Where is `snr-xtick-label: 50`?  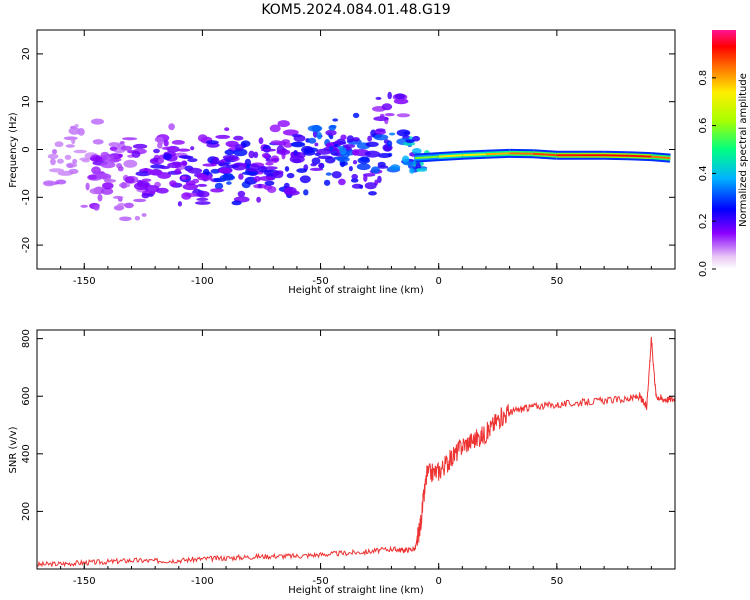
snr-xtick-label: 50 is located at coordinates (556, 581).